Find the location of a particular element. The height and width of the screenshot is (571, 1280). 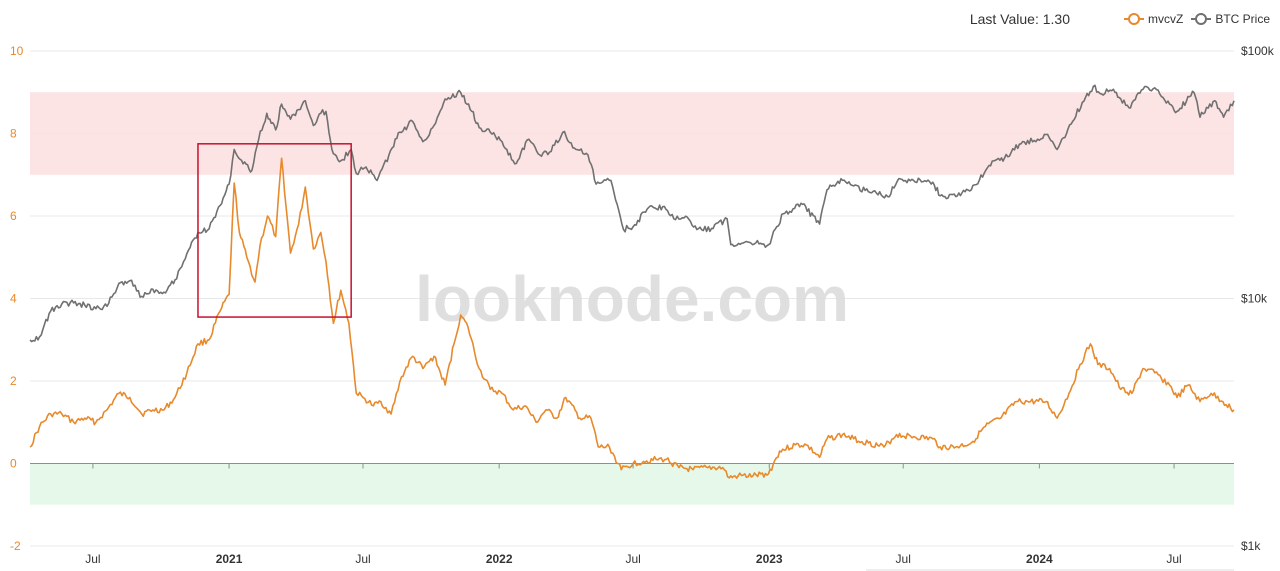

legend-label-btc-price: BTC Price is located at coordinates (1242, 19).